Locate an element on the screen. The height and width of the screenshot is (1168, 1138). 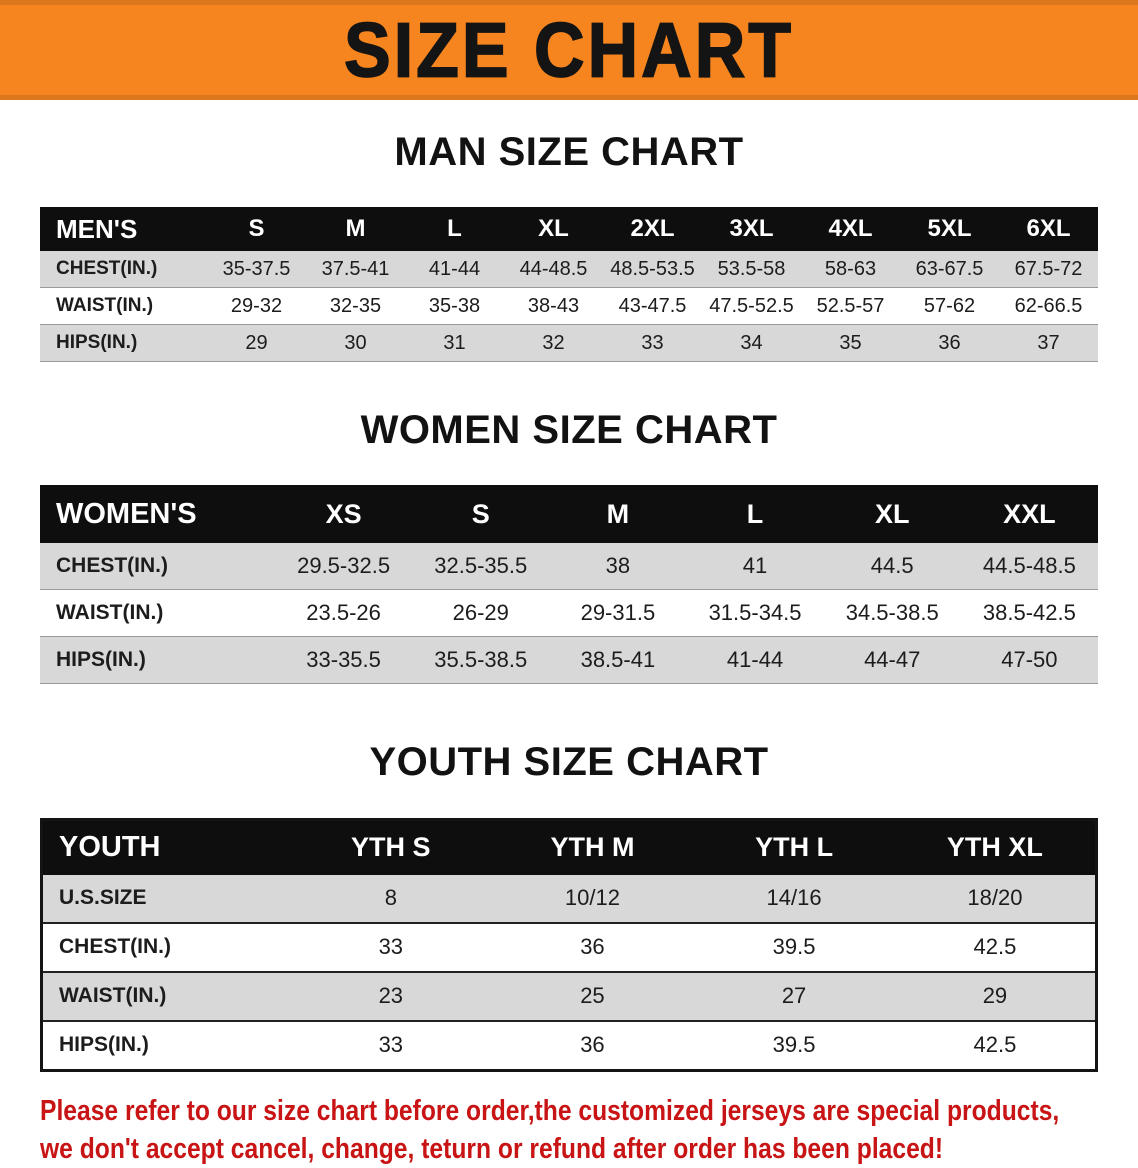
table-cell: 26-29 is located at coordinates (480, 613).